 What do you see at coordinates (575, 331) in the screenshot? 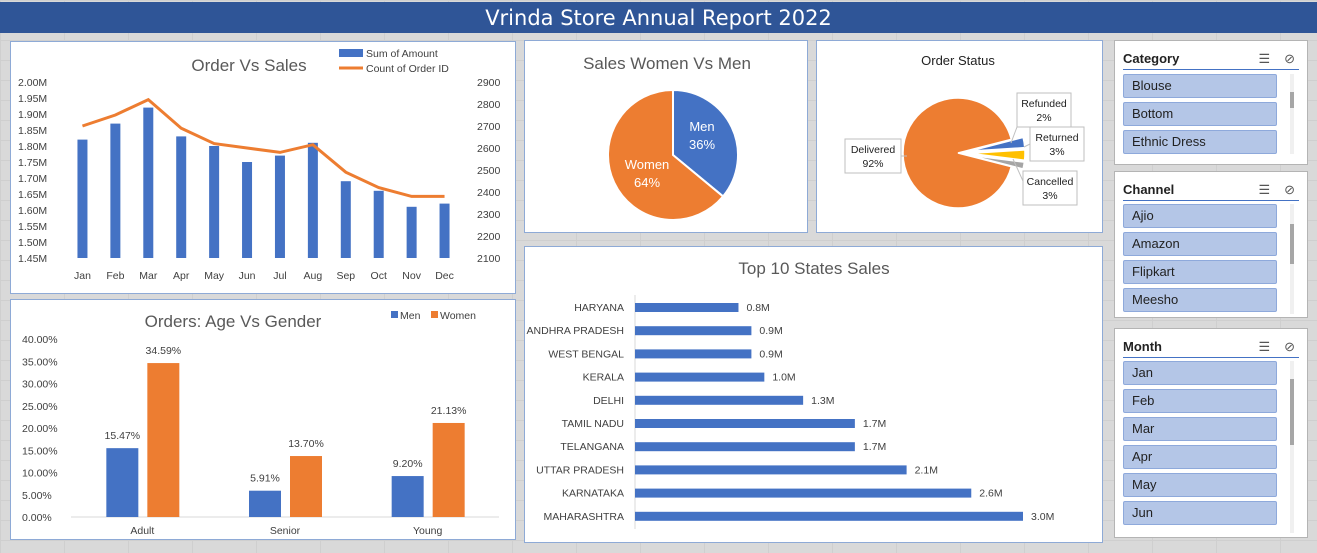
I see `state-label: ANDHRA PRADESH` at bounding box center [575, 331].